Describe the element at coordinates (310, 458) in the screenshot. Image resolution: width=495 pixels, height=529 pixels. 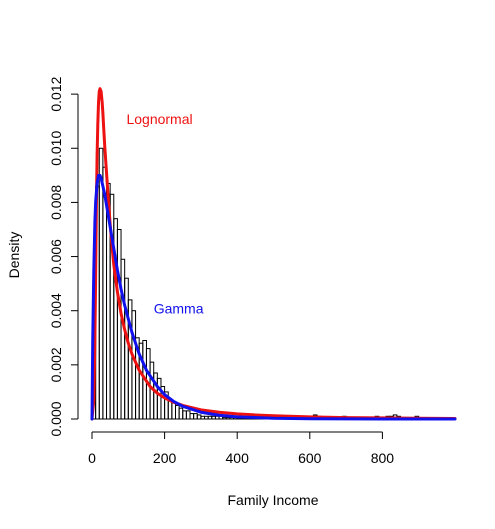
I see `x-tick-label: 600` at that location.